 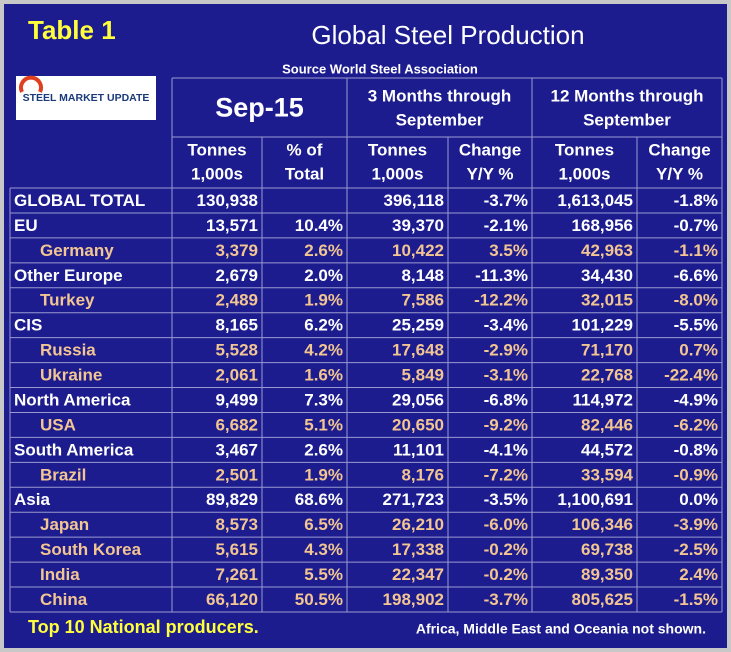 I want to click on cell: 17,648, so click(x=418, y=350).